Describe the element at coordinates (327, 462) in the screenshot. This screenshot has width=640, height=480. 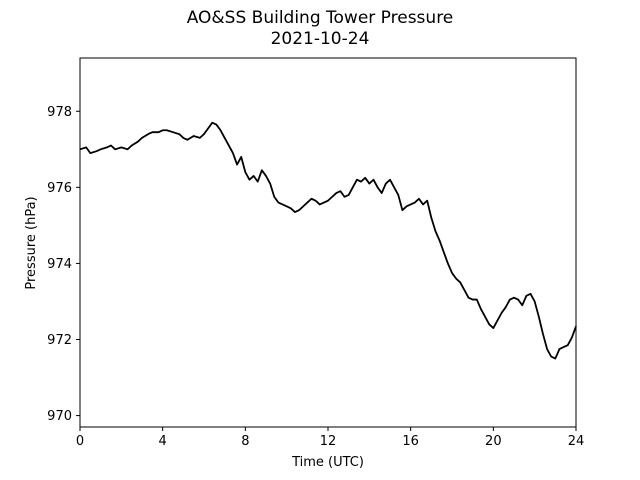
I see `x-axis-label: Time (UTC)` at that location.